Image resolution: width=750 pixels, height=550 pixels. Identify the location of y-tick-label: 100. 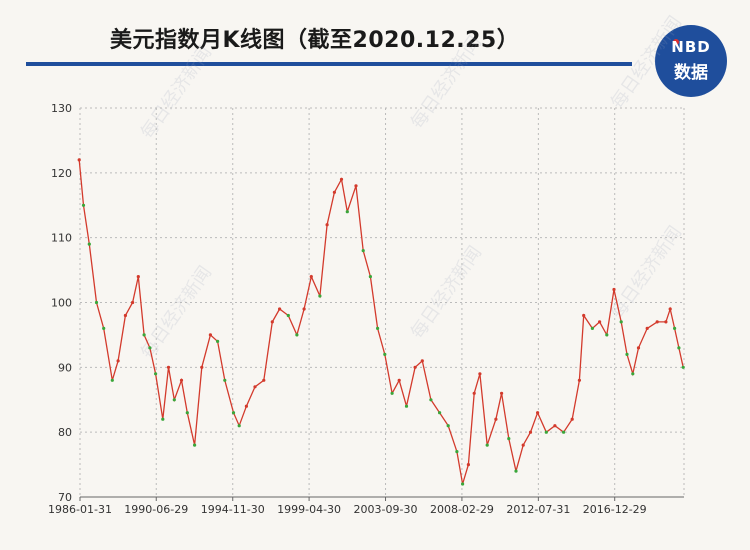
(61, 303).